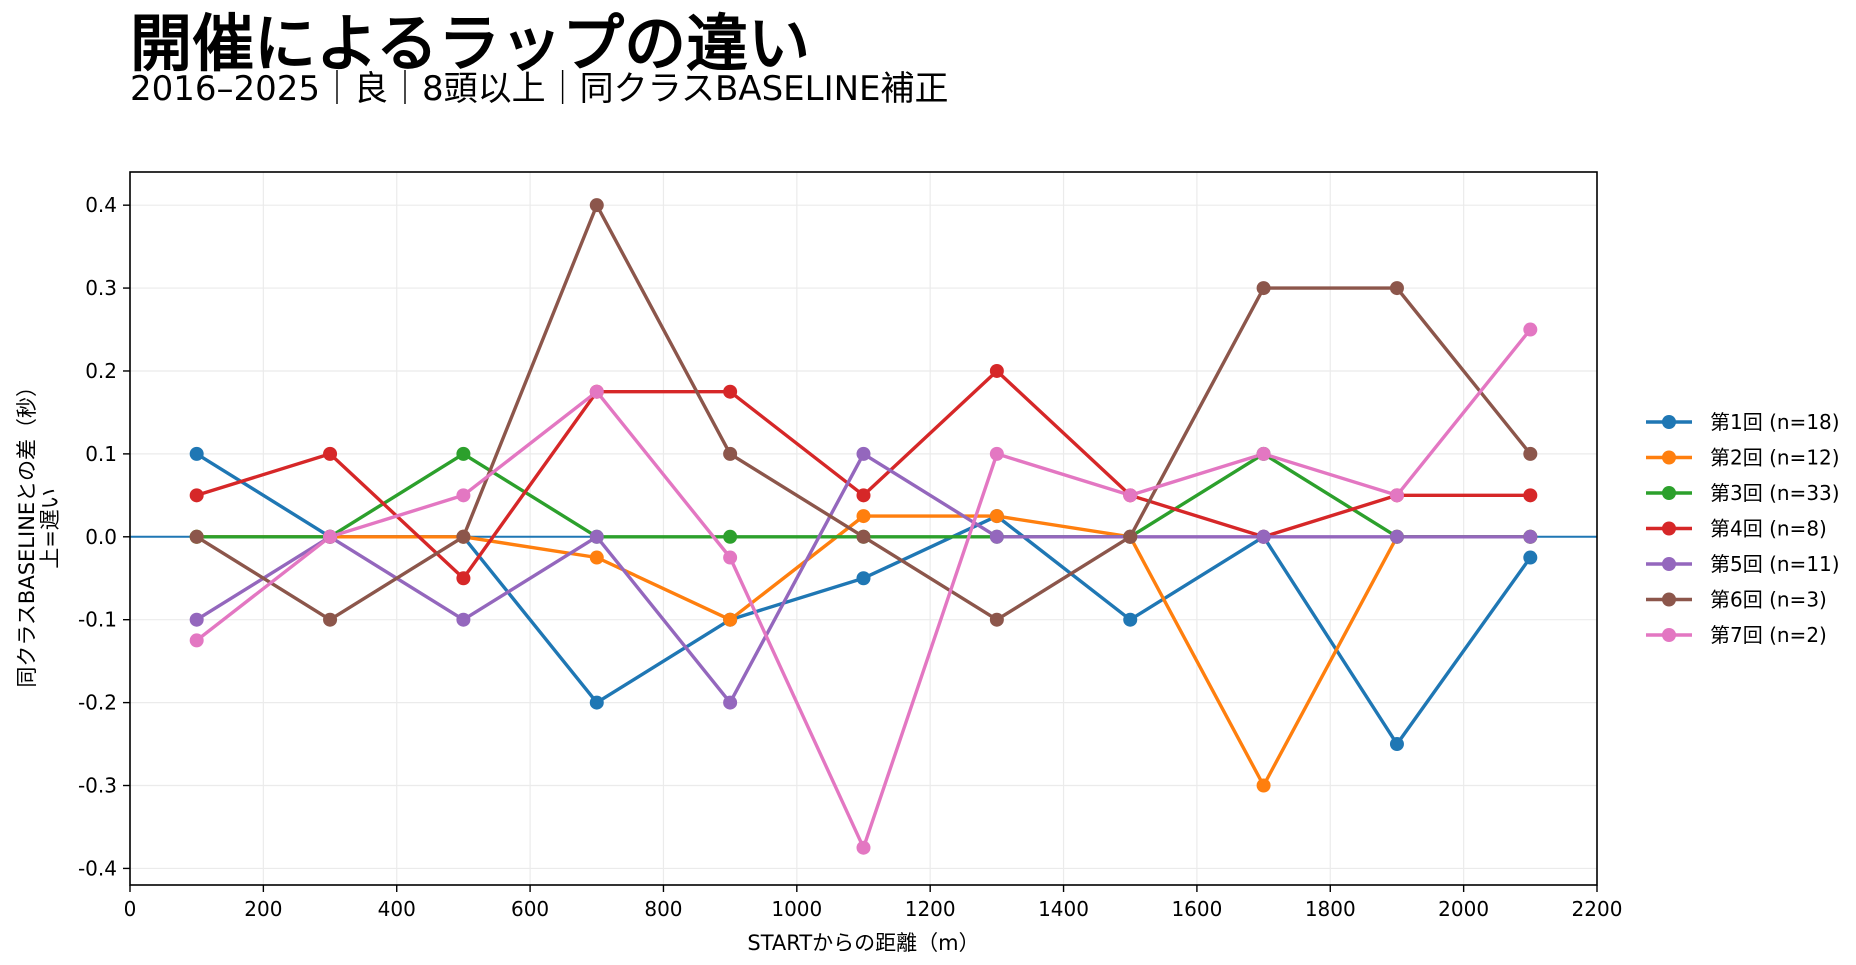 The width and height of the screenshot is (1856, 965). What do you see at coordinates (97, 703) in the screenshot?
I see `y-tick-label: -0.2` at bounding box center [97, 703].